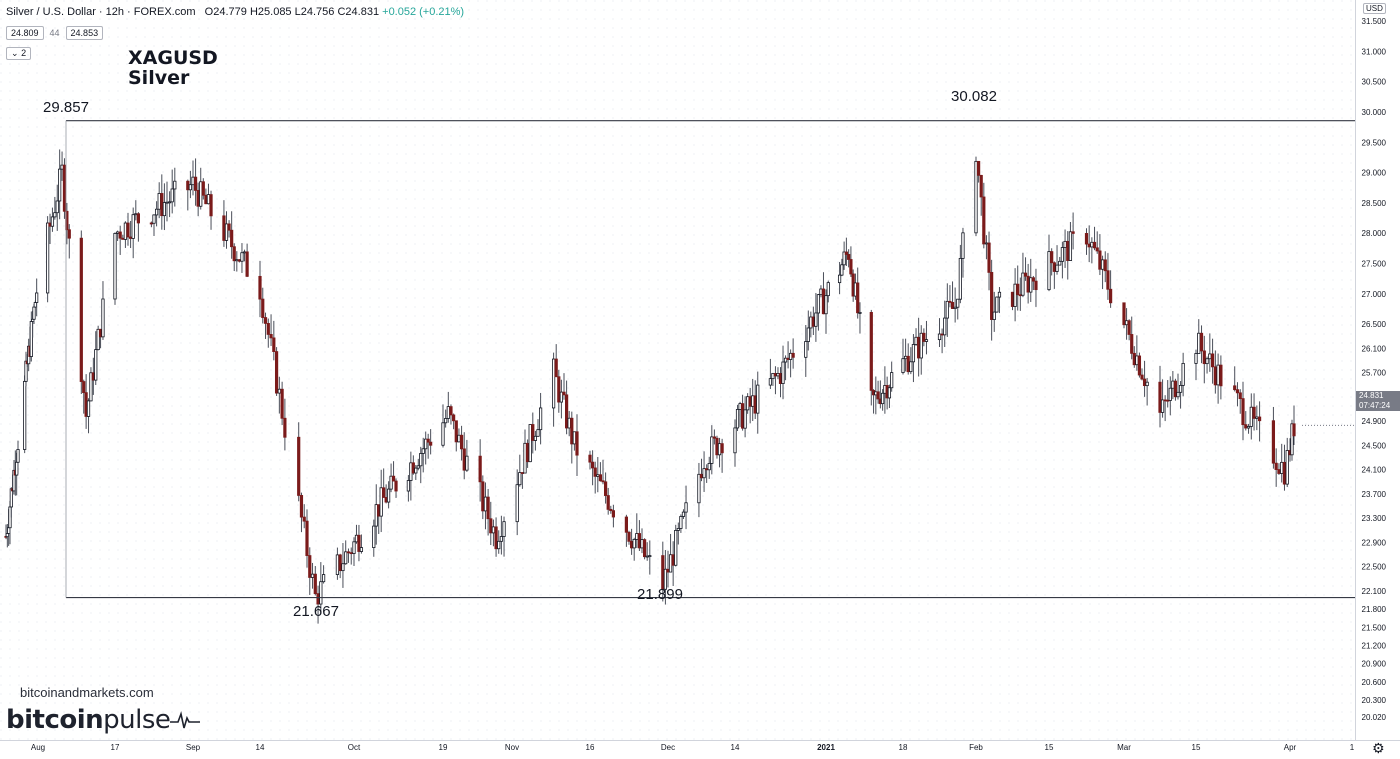 The image size is (1400, 759). I want to click on change-value: +0.052 (+0.21%), so click(423, 12).